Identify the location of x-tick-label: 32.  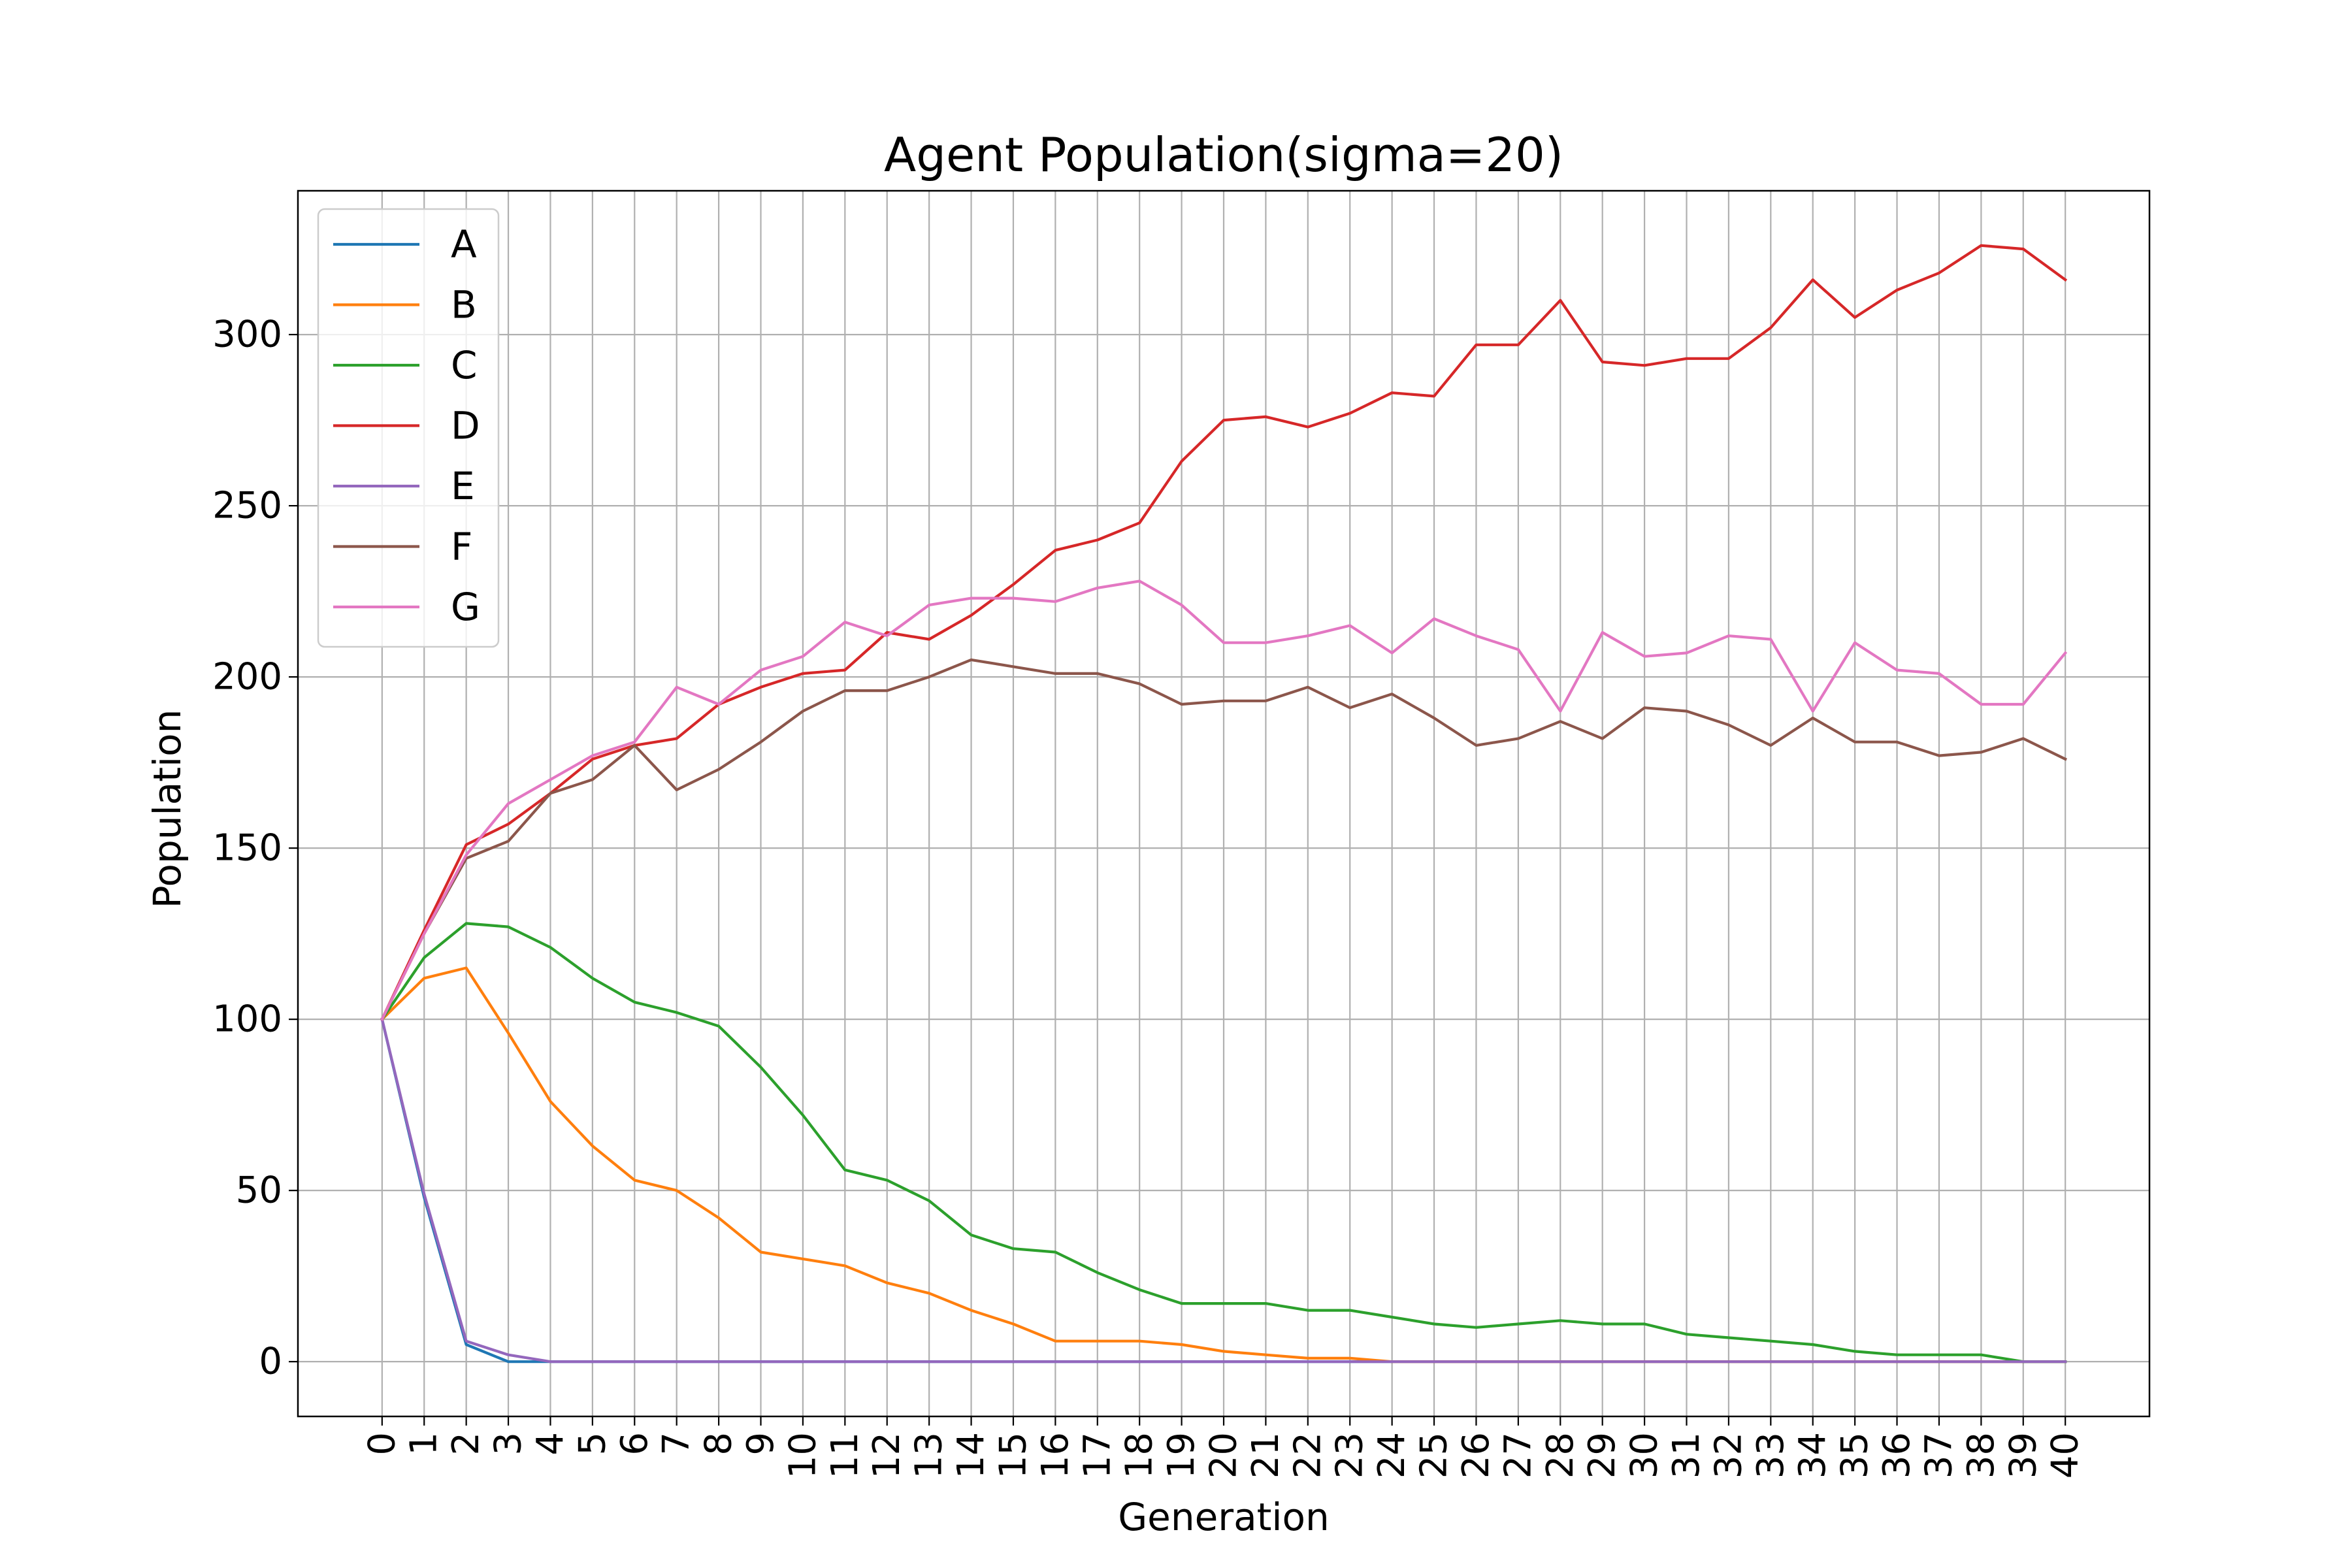
(1728, 1455).